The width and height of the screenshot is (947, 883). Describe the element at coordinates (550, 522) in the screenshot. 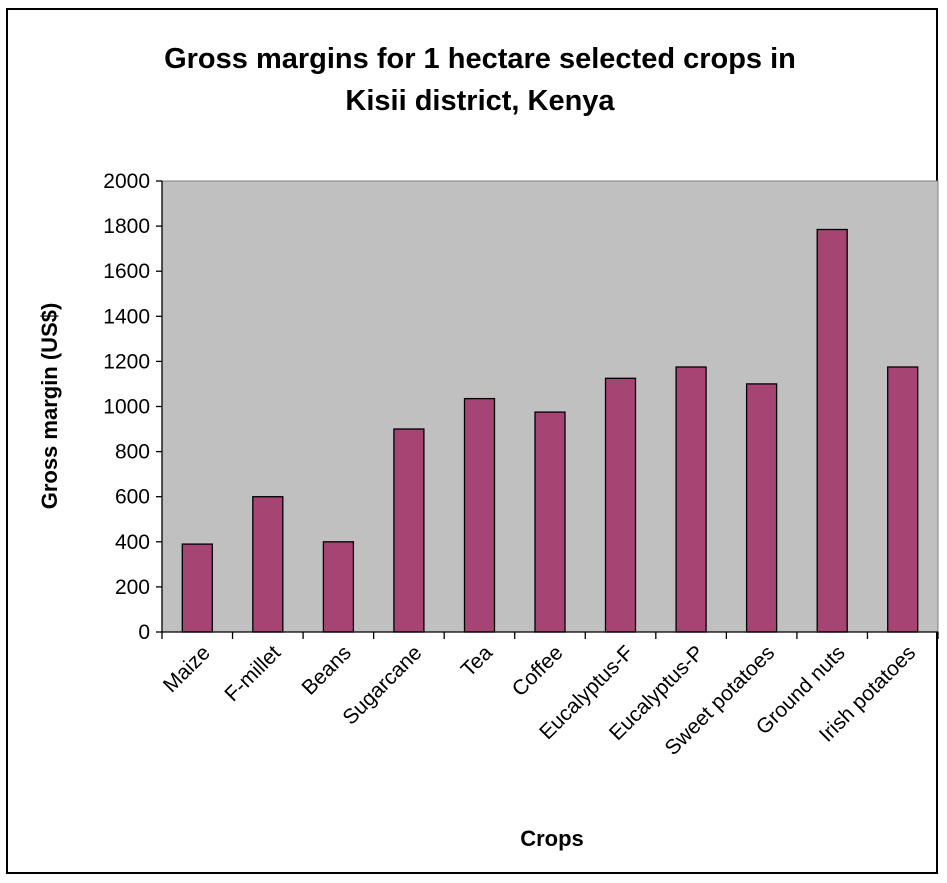

I see `bar-coffee` at that location.